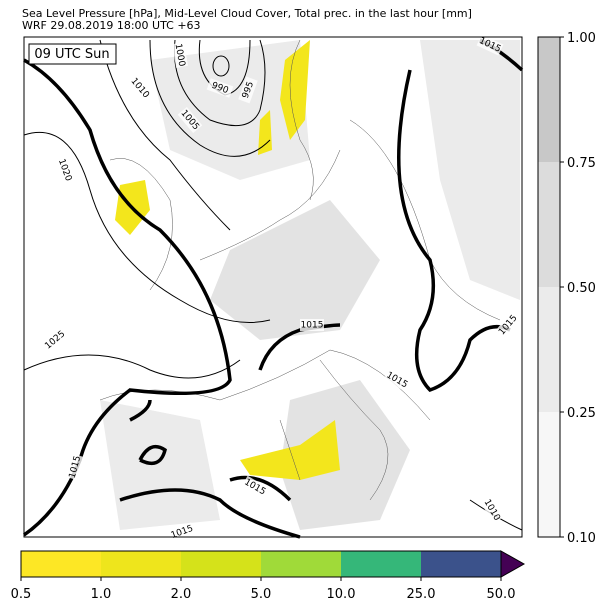  What do you see at coordinates (341, 594) in the screenshot?
I see `colorbar-tick-label: 10.0` at bounding box center [341, 594].